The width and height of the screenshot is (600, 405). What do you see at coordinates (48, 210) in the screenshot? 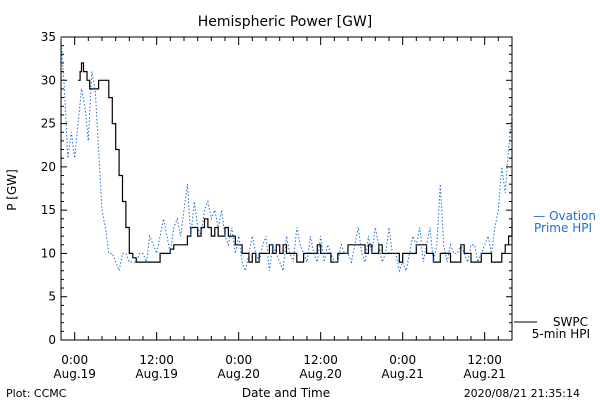
I see `y-tick-label: 15` at bounding box center [48, 210].